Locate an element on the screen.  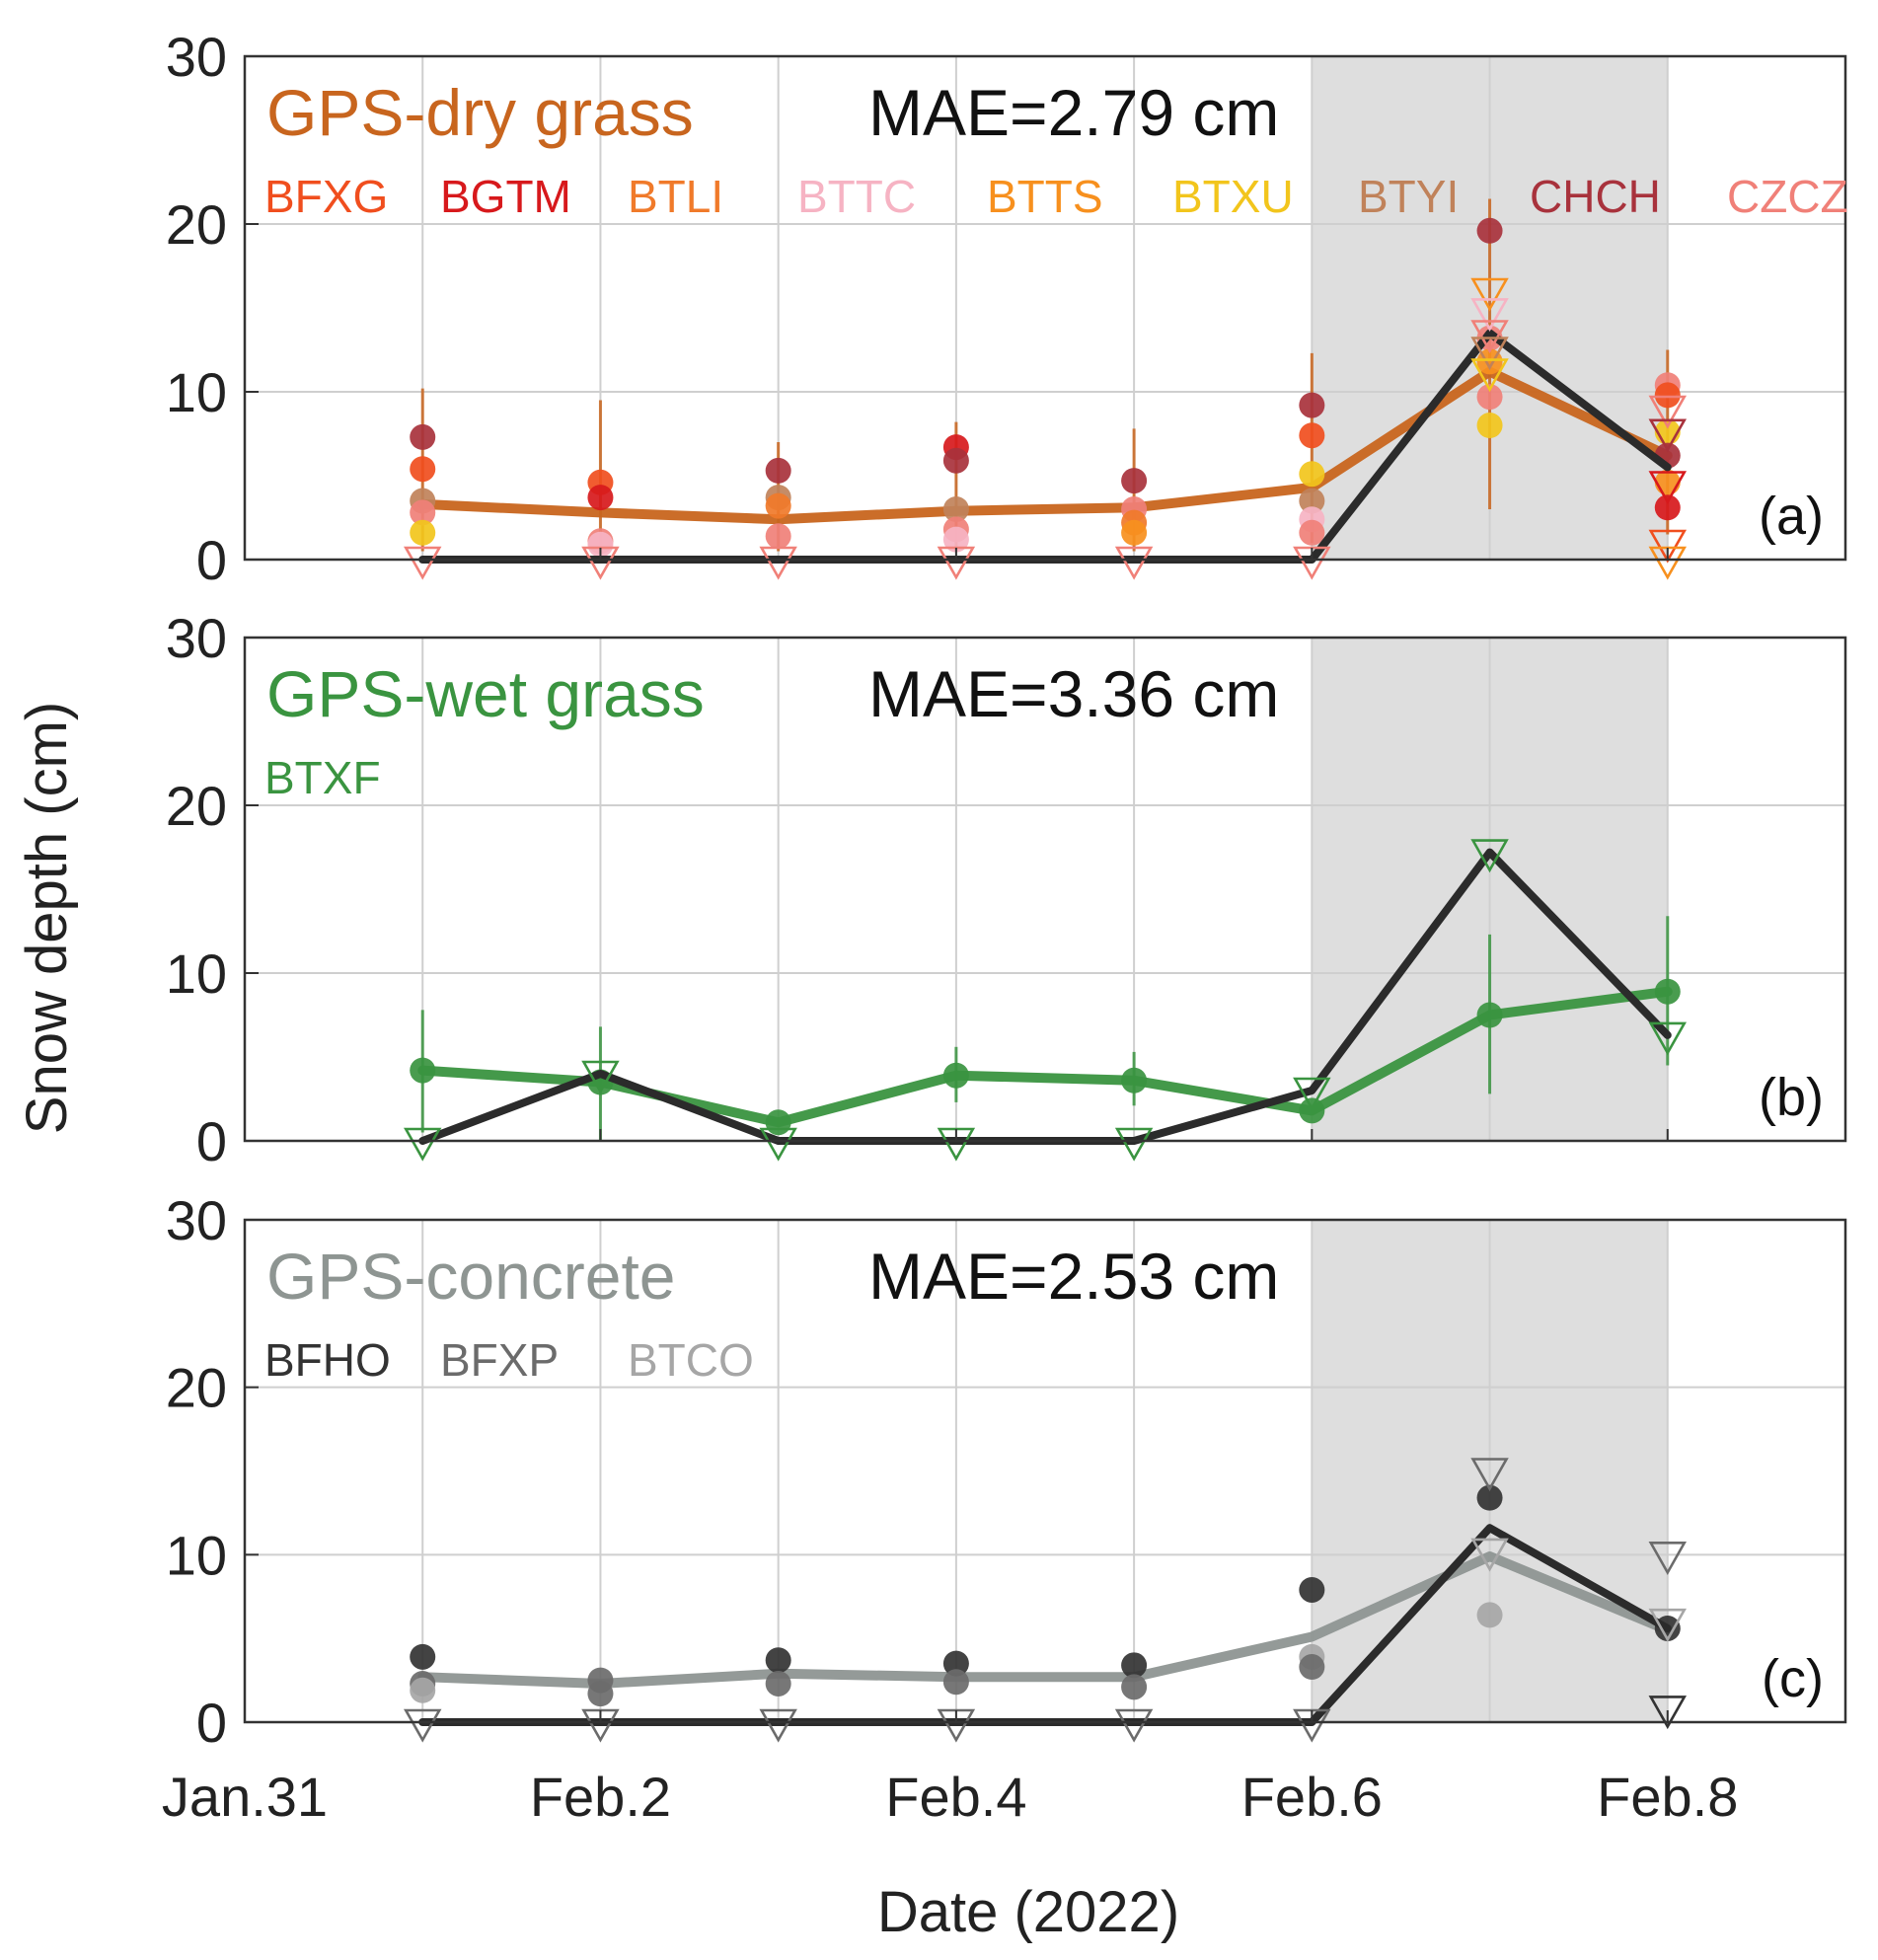
x-tick-label: Feb.4 is located at coordinates (956, 1797).